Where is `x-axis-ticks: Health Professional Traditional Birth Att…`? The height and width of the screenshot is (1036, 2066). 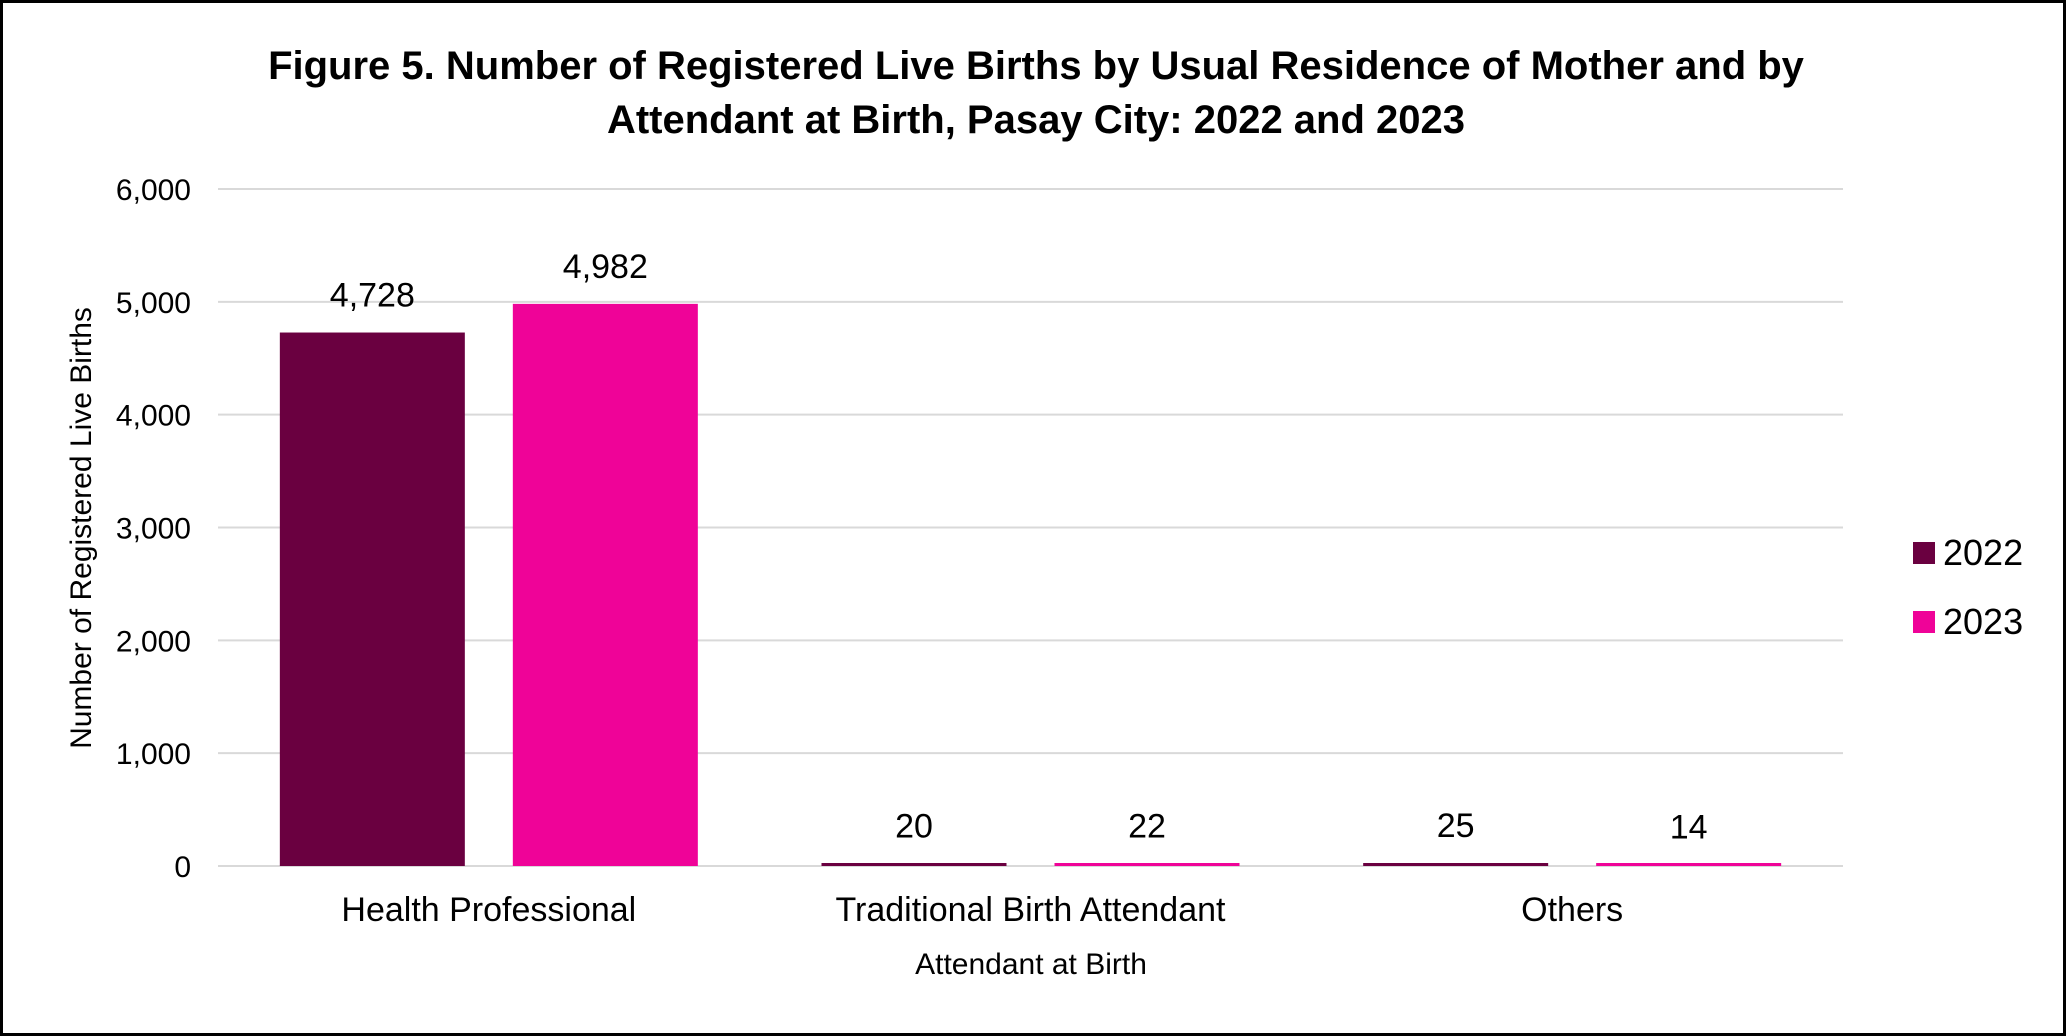 x-axis-ticks: Health Professional Traditional Birth Att… is located at coordinates (982, 910).